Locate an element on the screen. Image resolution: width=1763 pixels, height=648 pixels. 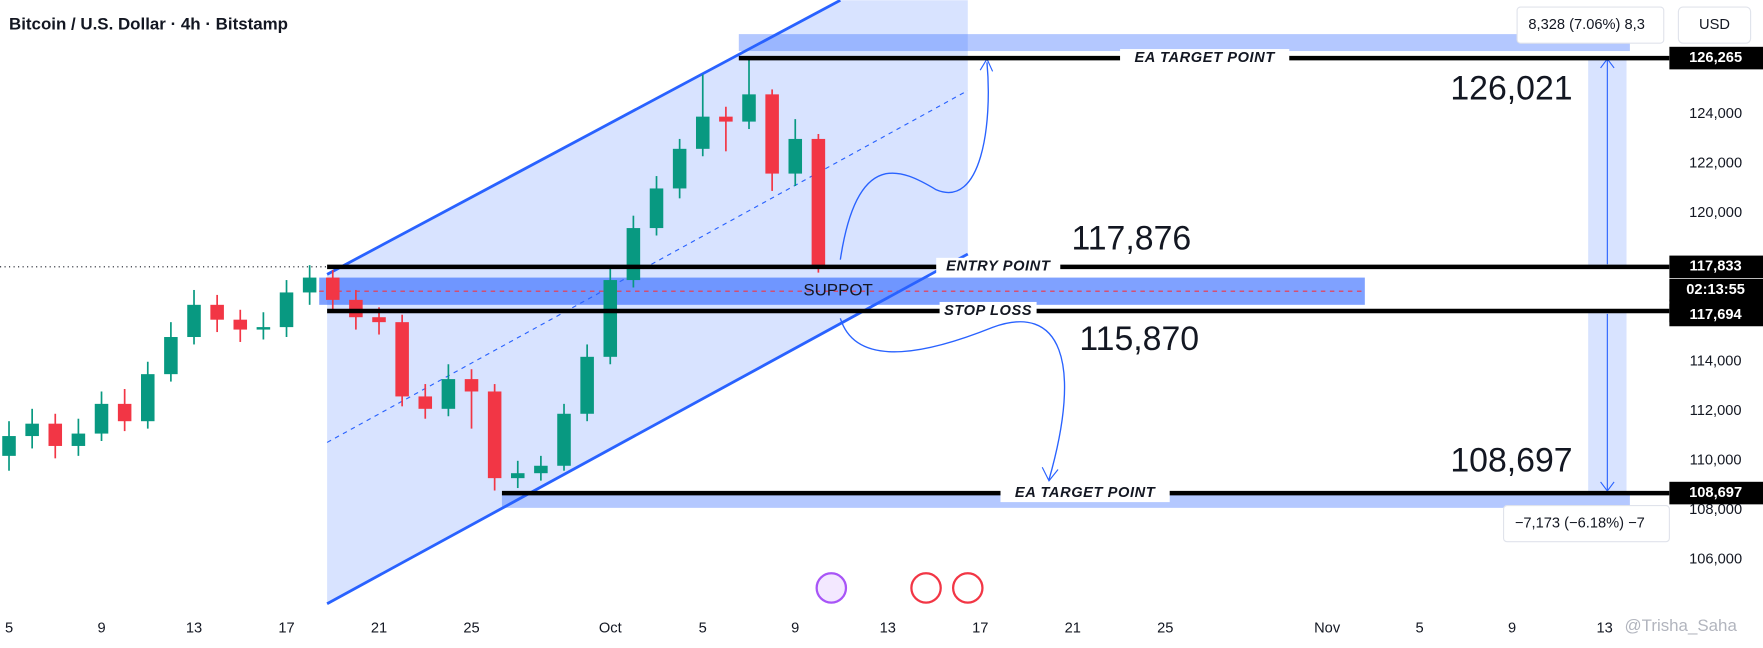
chart-title: Bitcoin / U.S. Dollar · 4h · Bitstamp is located at coordinates (148, 24).